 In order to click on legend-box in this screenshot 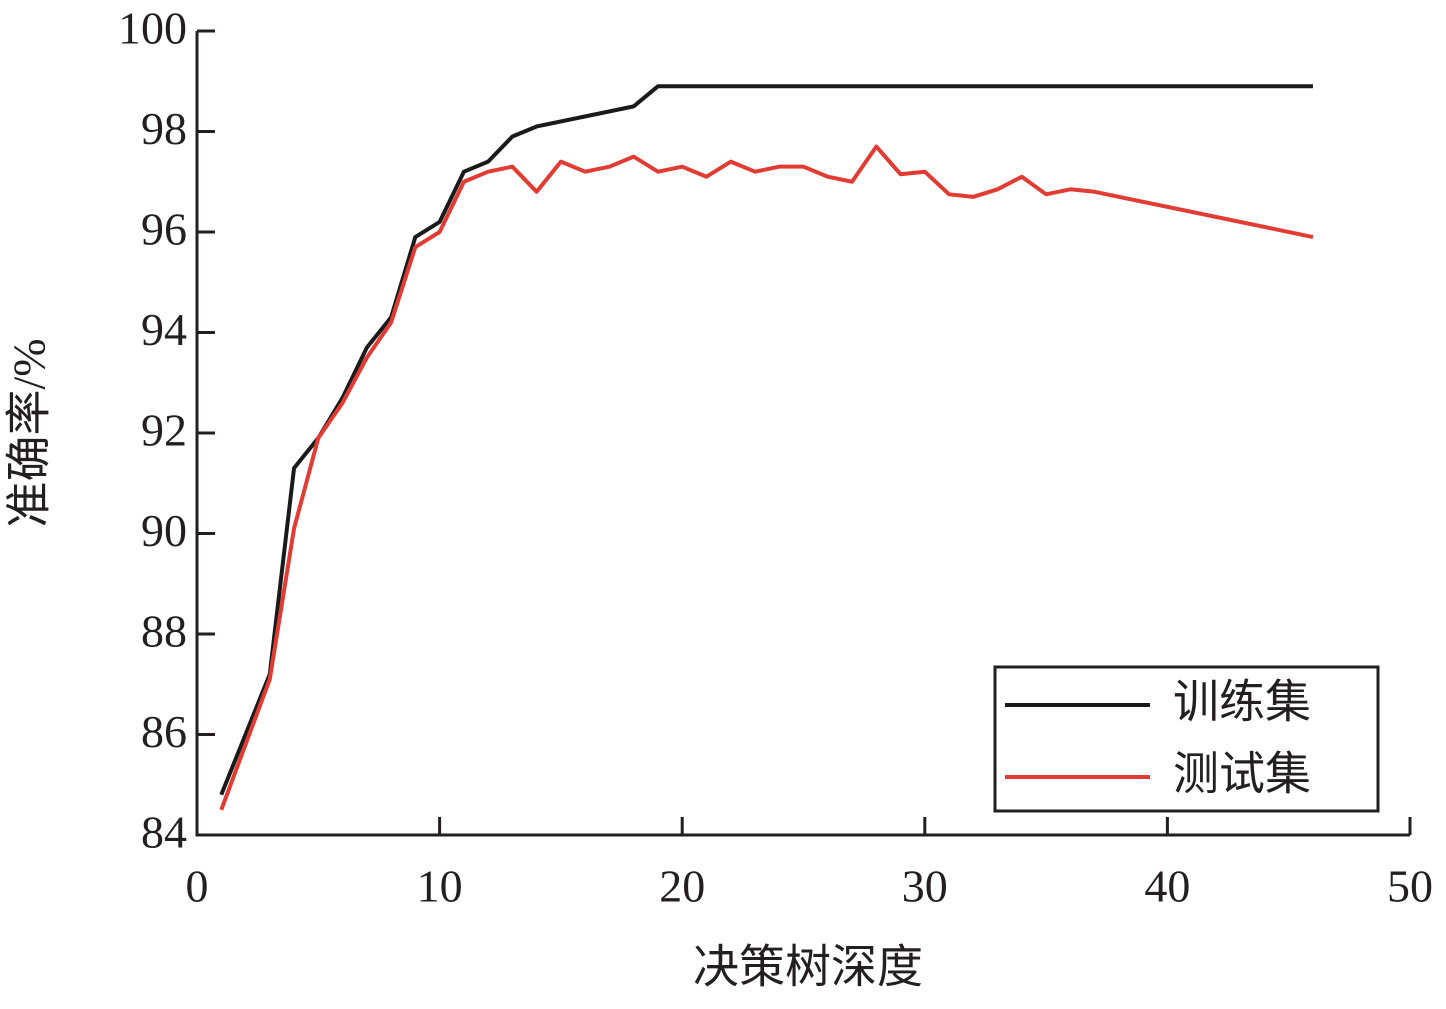, I will do `click(1186, 739)`.